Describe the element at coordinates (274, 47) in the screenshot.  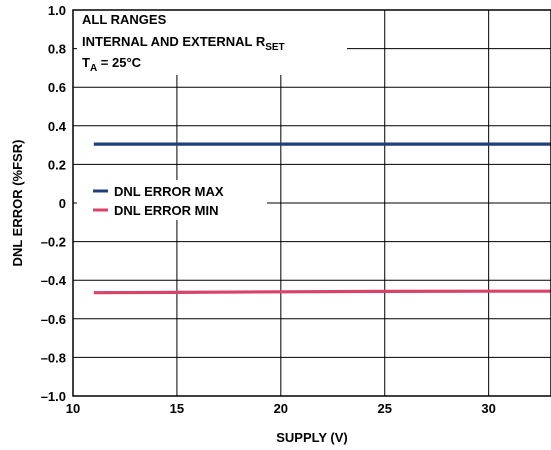
I see `annotation-rset-sub: SET` at that location.